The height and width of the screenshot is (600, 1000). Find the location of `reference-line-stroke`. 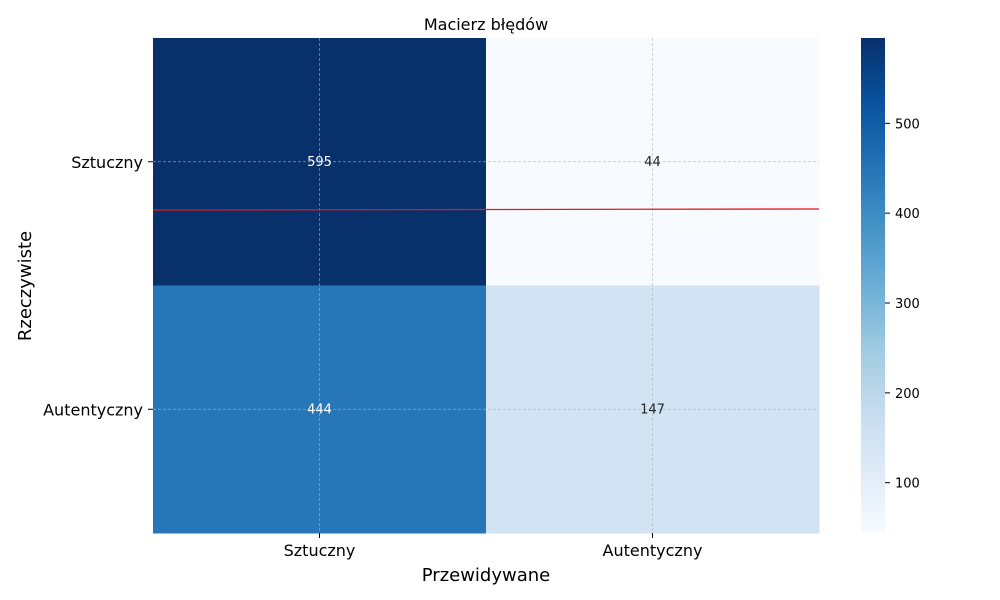

reference-line-stroke is located at coordinates (486, 209).